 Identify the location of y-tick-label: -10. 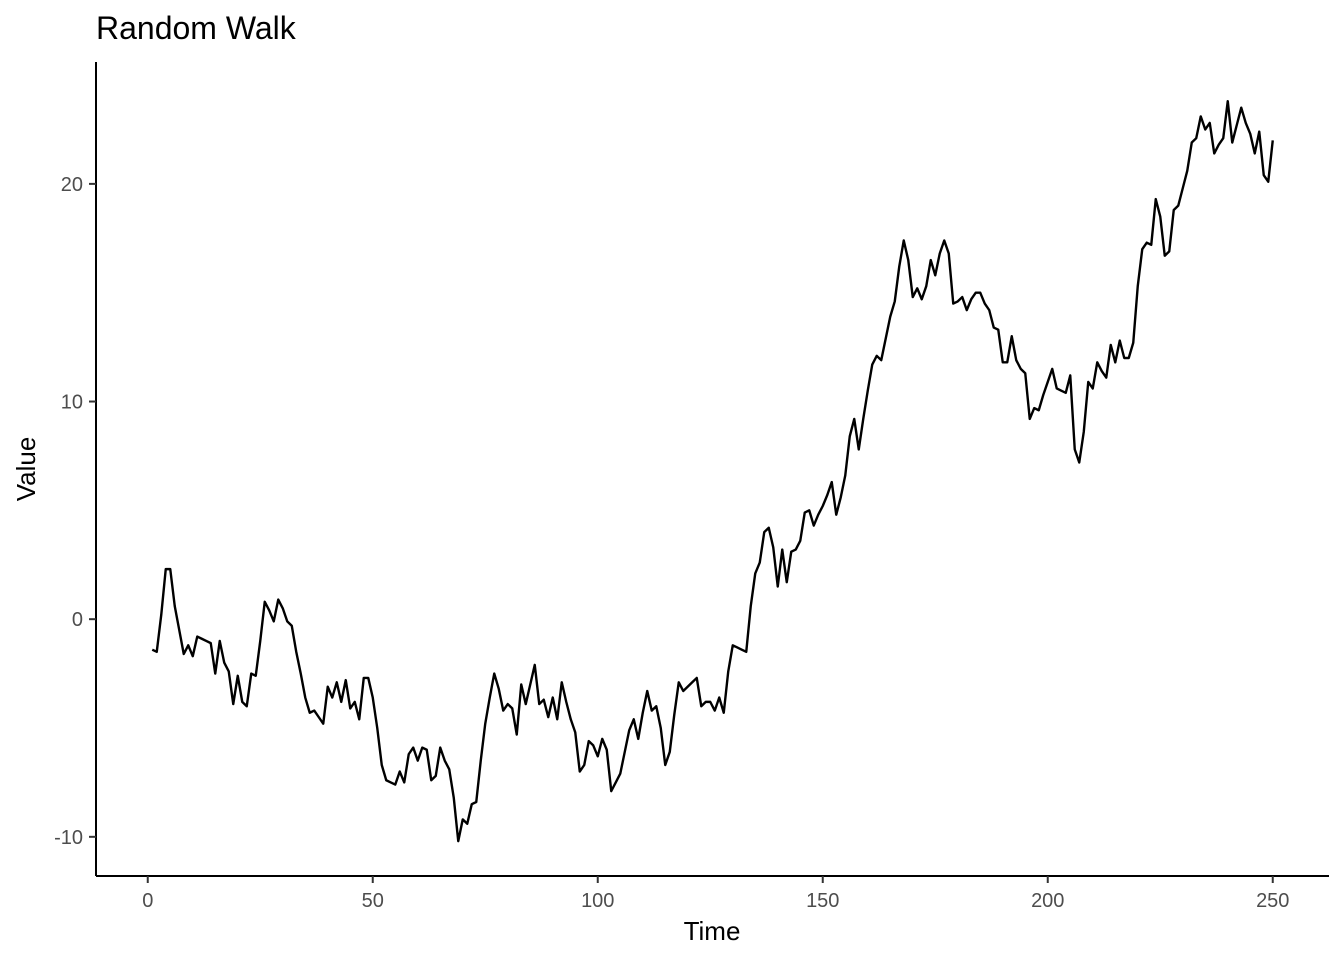
(68, 838).